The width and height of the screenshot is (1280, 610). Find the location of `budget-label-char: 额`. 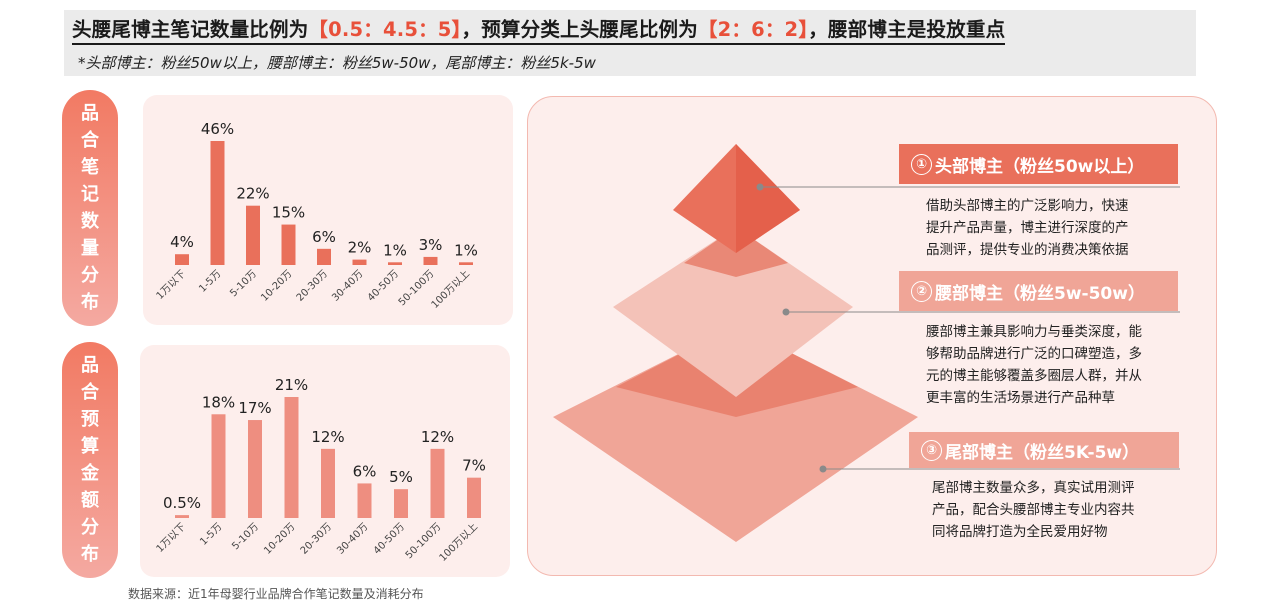

budget-label-char: 额 is located at coordinates (90, 500).